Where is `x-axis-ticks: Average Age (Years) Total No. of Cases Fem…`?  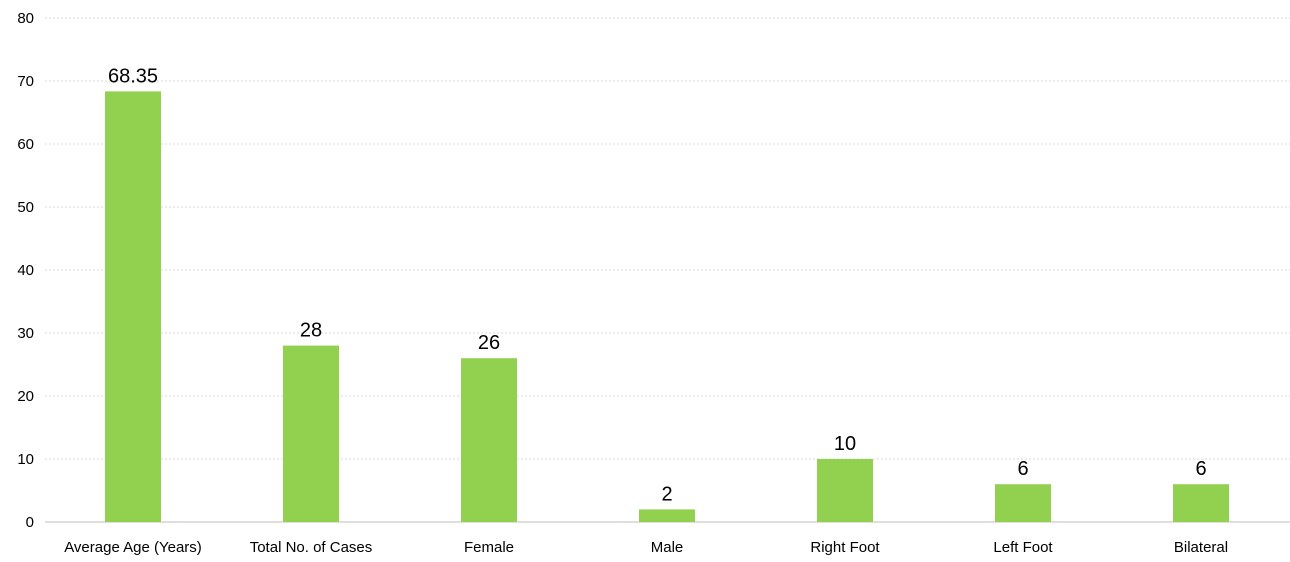 x-axis-ticks: Average Age (Years) Total No. of Cases Fem… is located at coordinates (646, 547).